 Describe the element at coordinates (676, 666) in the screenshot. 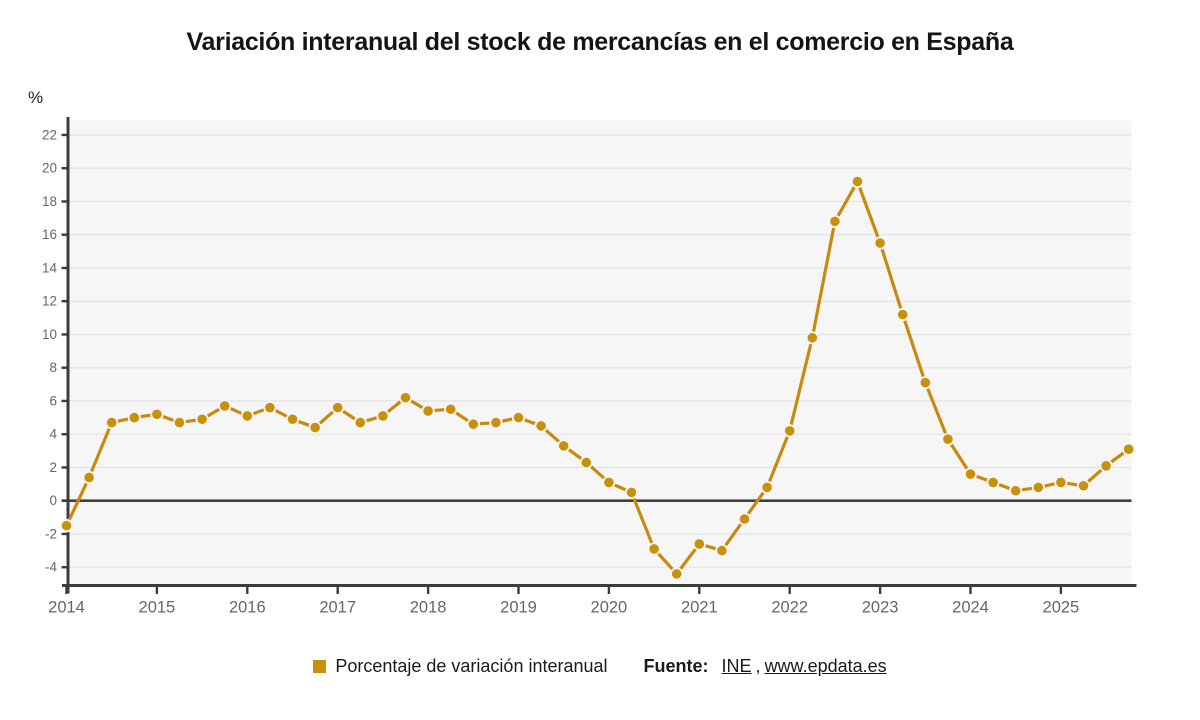

I see `source-prefix: Fuente:` at that location.